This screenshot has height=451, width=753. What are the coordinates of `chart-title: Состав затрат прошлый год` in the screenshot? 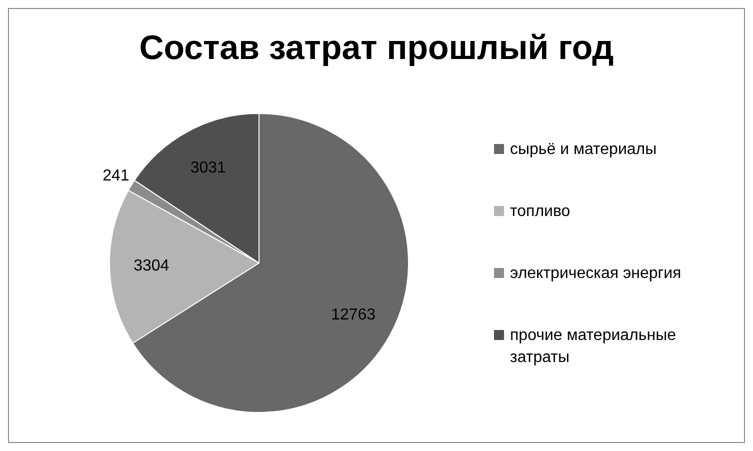 It's located at (376, 48).